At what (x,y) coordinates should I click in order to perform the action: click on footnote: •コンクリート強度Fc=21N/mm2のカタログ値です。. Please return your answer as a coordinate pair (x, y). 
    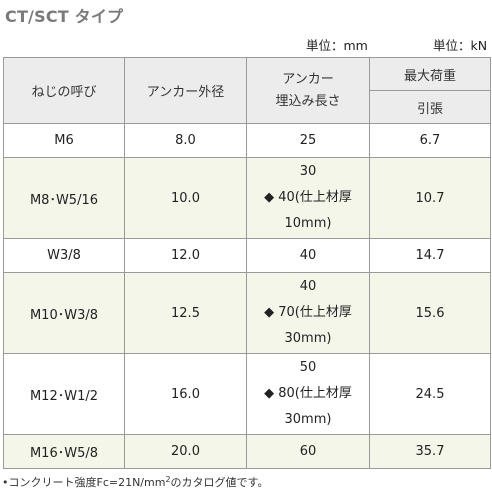
    Looking at the image, I should click on (135, 482).